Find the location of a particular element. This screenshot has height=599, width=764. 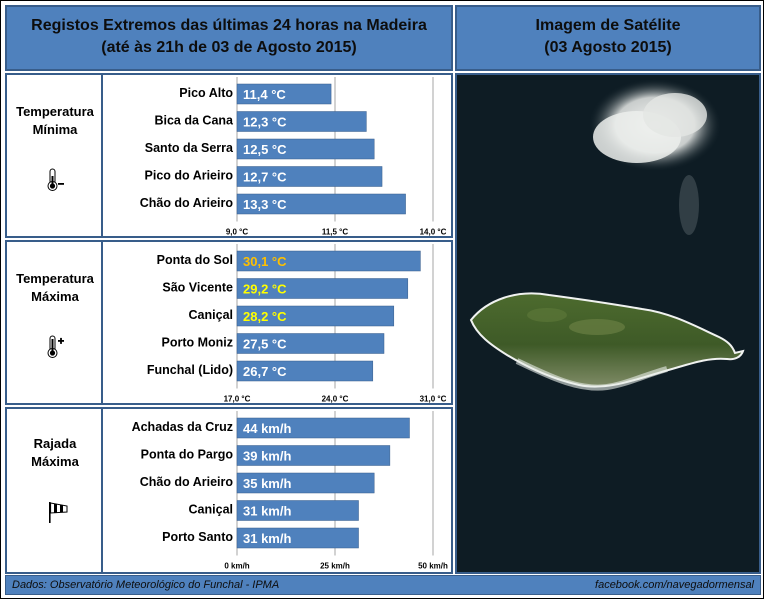

max-temp-panel-label: Temperatura Máxima is located at coordinates (55, 322).